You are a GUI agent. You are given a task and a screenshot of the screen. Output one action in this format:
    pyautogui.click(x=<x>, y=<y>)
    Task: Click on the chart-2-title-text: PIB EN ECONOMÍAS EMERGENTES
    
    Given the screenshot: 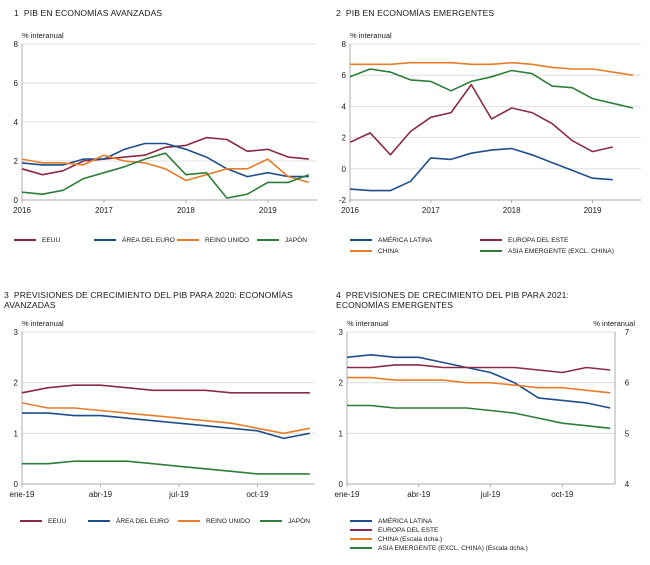 What is the action you would take?
    pyautogui.click(x=420, y=13)
    